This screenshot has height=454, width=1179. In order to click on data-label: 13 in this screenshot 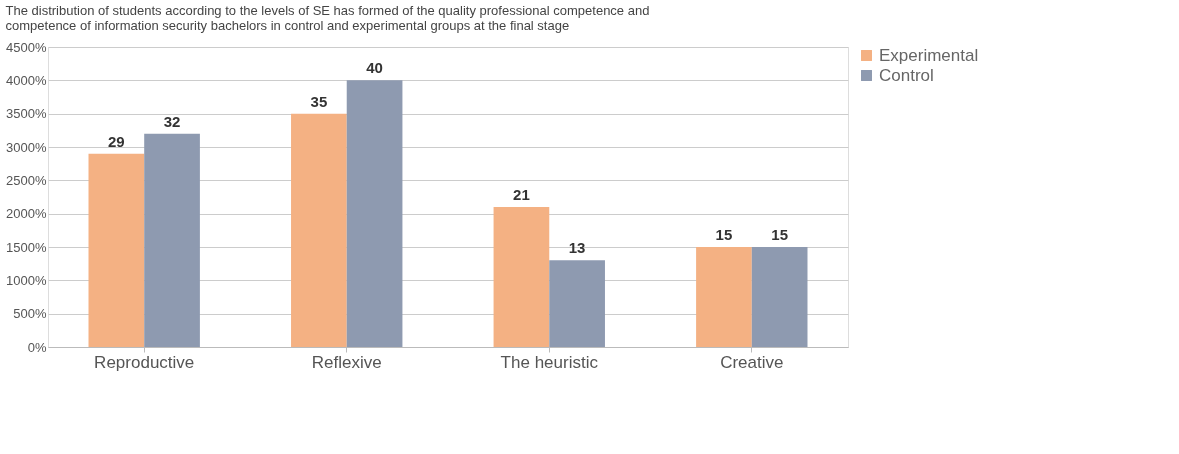, I will do `click(577, 248)`.